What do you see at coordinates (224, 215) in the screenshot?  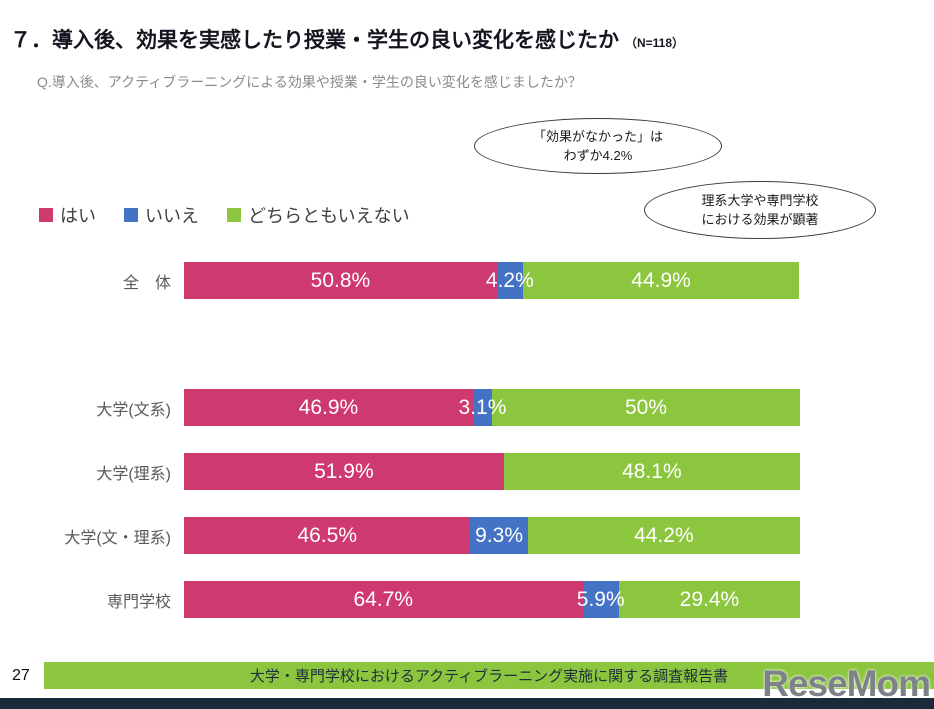 I see `chart-legend: はい いいえ どちらともいえない` at bounding box center [224, 215].